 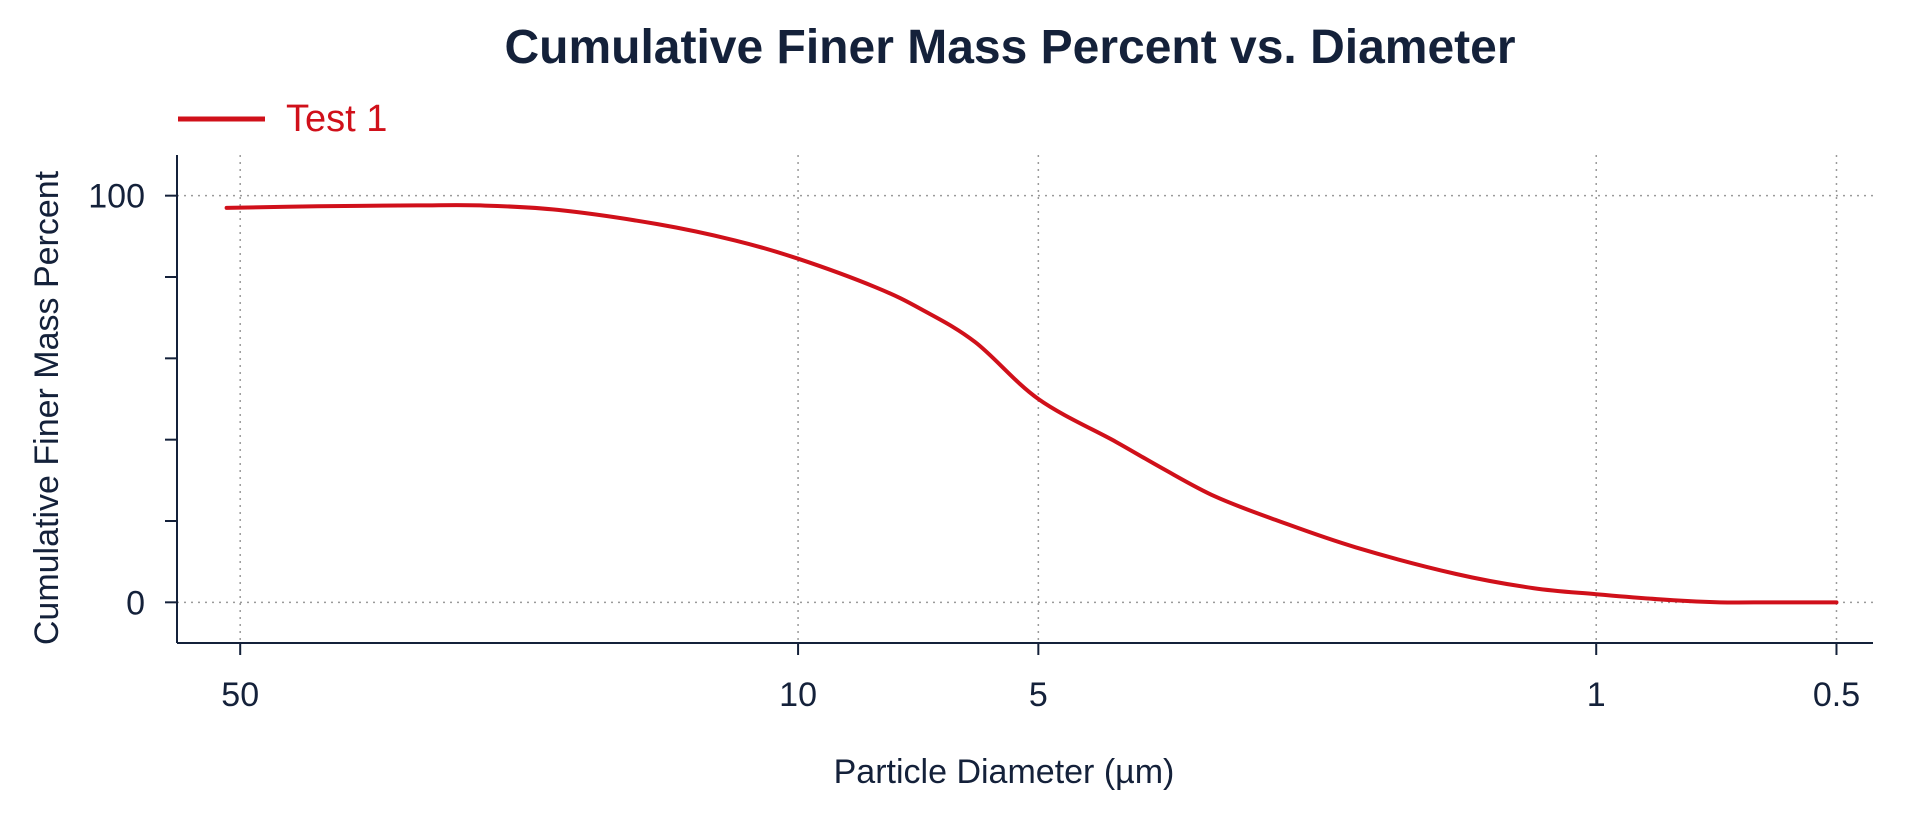 I want to click on x-tick-label: 5, so click(x=1038, y=695).